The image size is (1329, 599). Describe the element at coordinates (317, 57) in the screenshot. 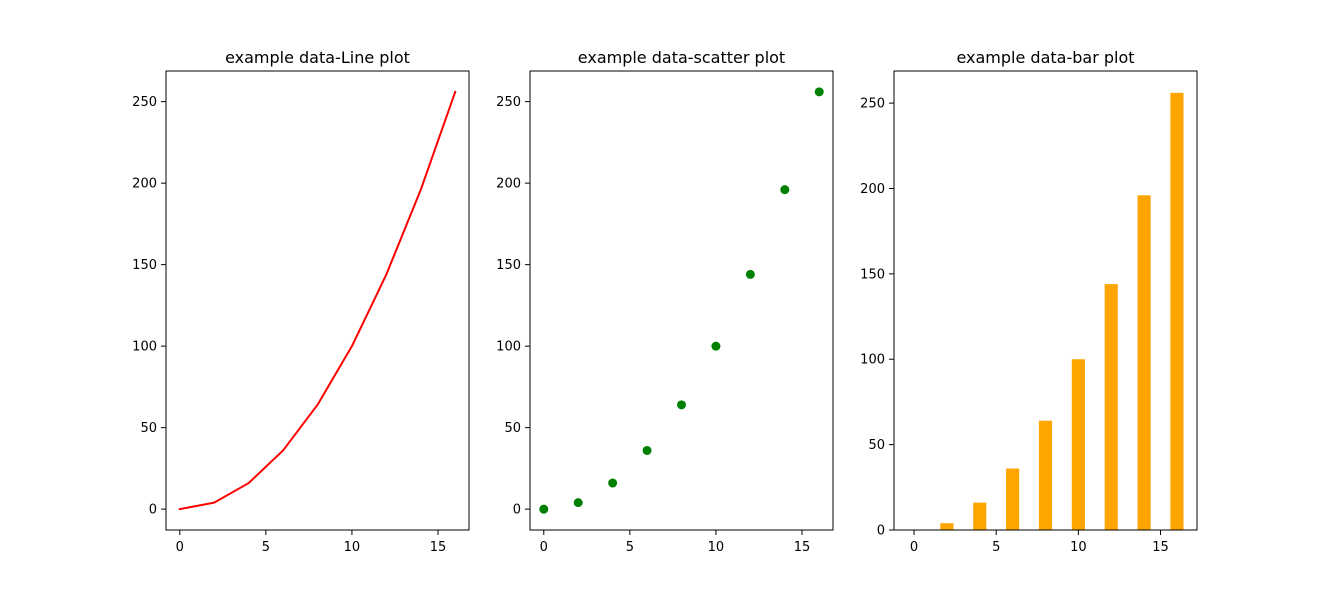

I see `chart-title: example data-Line plot` at that location.